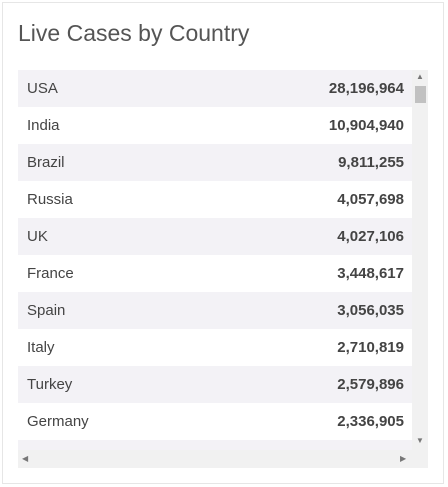 This screenshot has width=448, height=487. I want to click on country-name: USA, so click(42, 88).